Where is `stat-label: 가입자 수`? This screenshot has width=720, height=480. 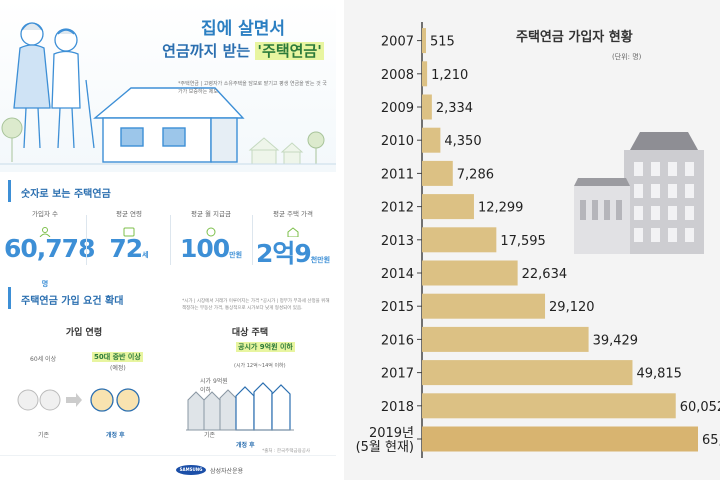 stat-label: 가입자 수 is located at coordinates (45, 214).